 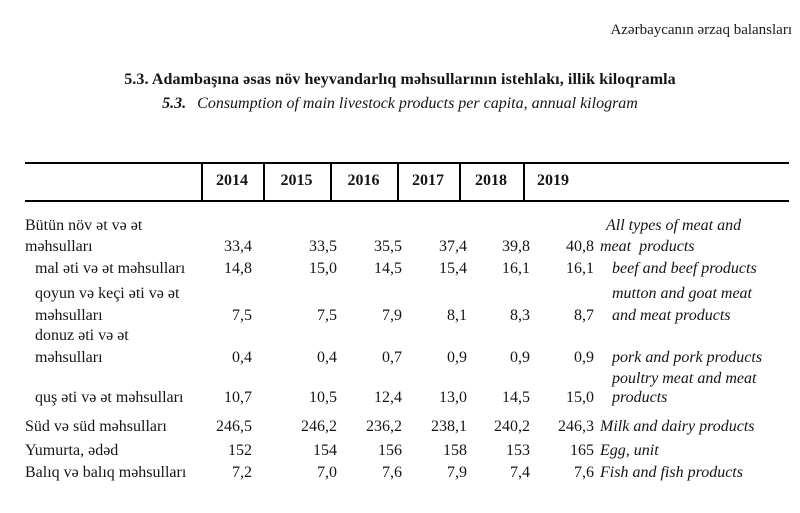 What do you see at coordinates (388, 397) in the screenshot?
I see `value-cell: 12,4` at bounding box center [388, 397].